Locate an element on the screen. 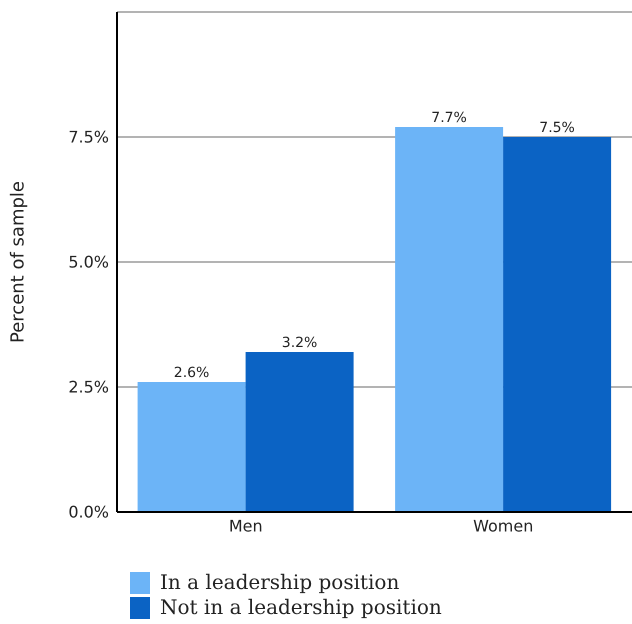 This screenshot has width=632, height=624. y-tick-label: 7.5% is located at coordinates (88, 137).